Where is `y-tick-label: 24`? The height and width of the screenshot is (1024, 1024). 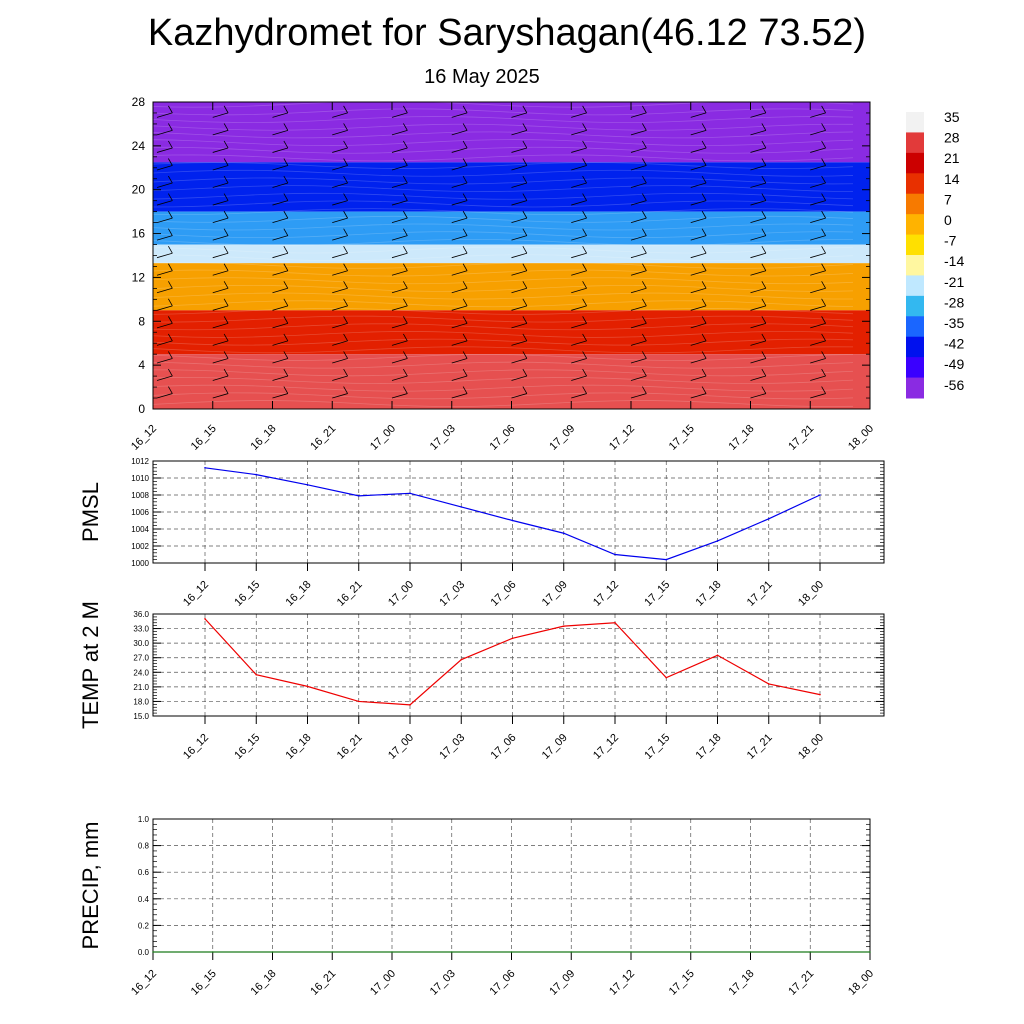 y-tick-label: 24 is located at coordinates (139, 146).